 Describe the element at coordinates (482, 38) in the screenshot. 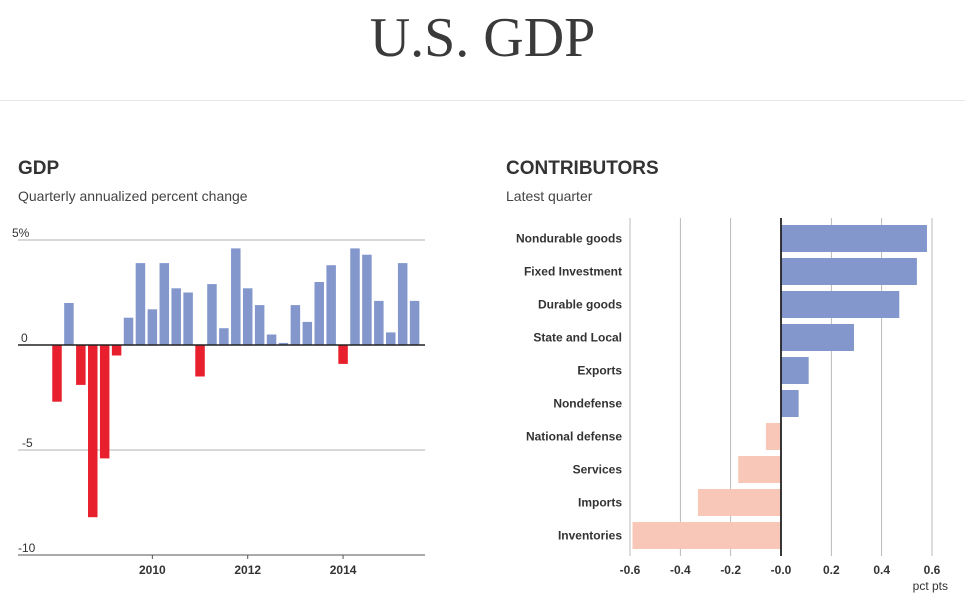

I see `page-title: U.S. GDP` at that location.